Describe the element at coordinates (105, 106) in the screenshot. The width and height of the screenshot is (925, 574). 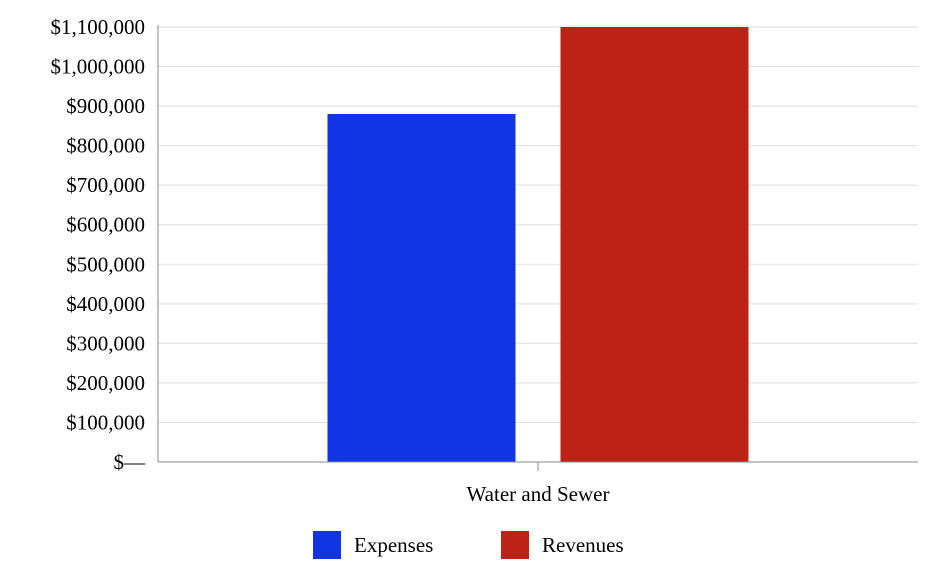
I see `y-tick-label: $900,000` at that location.